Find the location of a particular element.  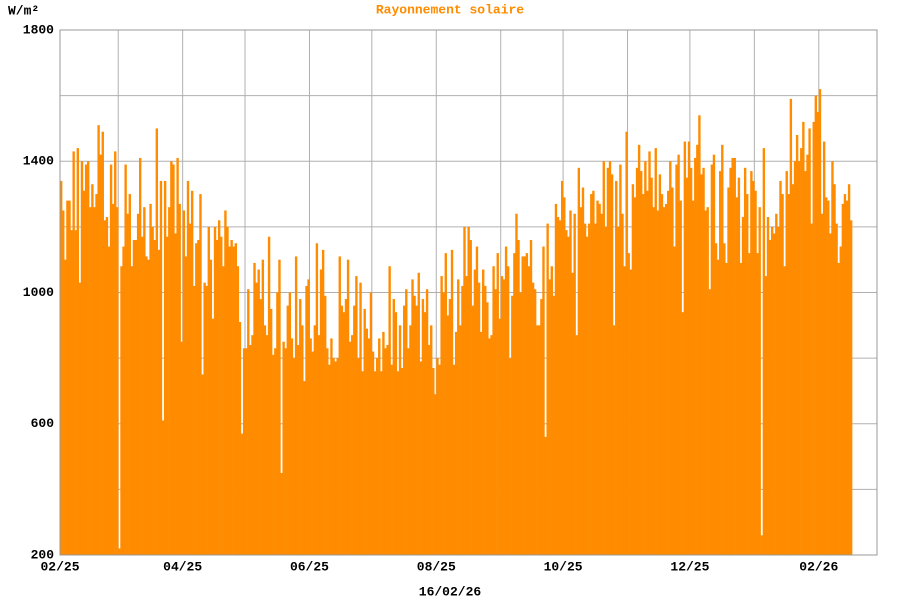

y-axis-label: W/m² is located at coordinates (23, 10).